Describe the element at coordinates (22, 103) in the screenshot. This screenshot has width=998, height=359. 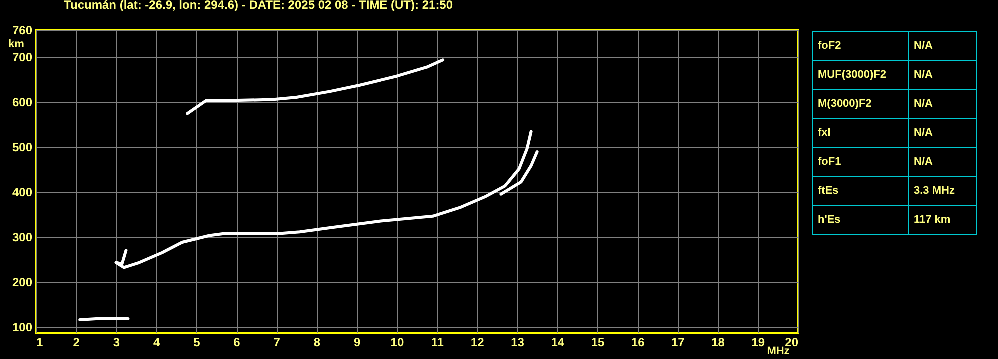
I see `y-tick-label: 600` at that location.